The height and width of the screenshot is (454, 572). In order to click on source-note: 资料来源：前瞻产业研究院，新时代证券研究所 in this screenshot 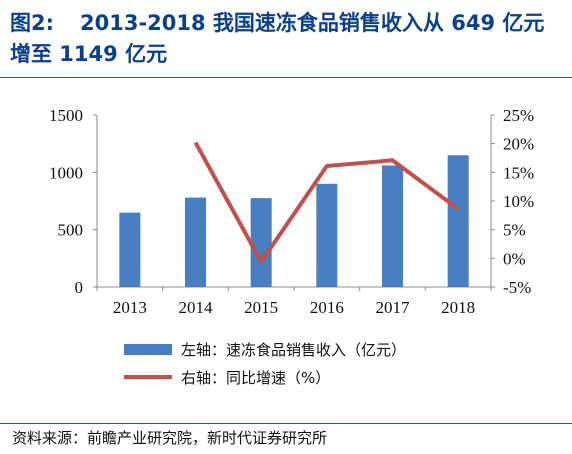, I will do `click(170, 438)`.